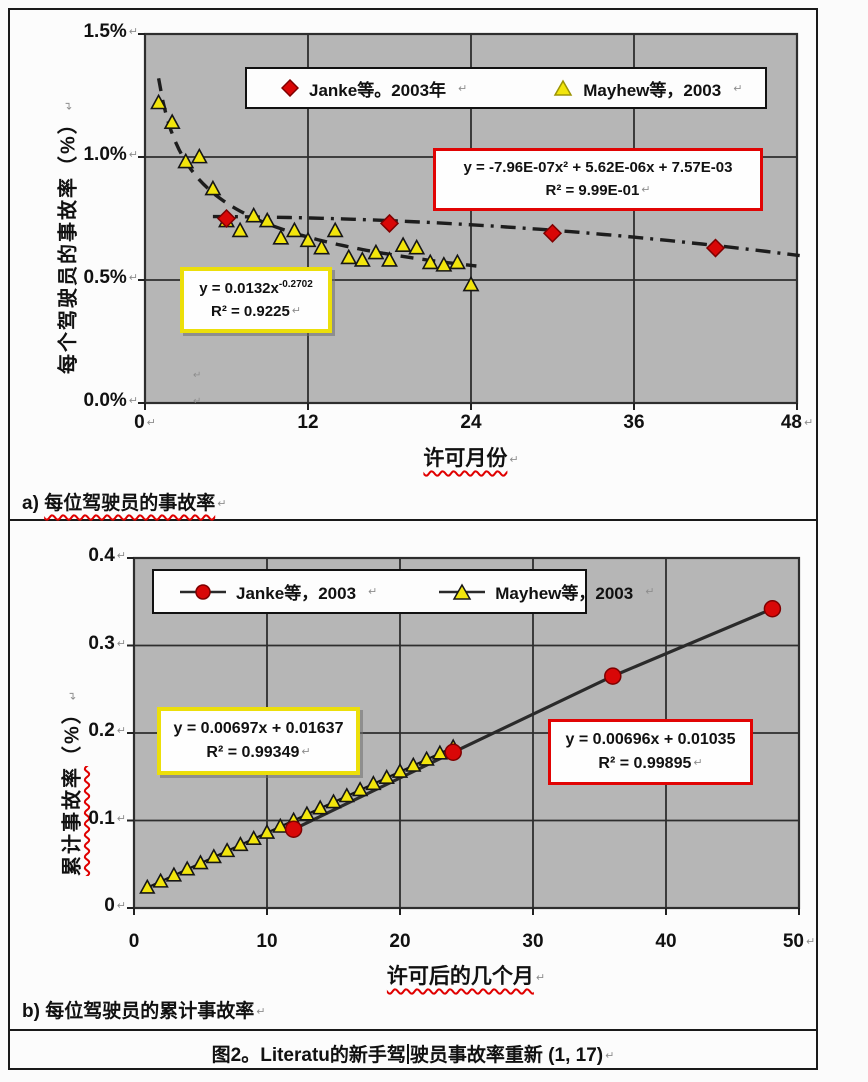 The width and height of the screenshot is (868, 1082). What do you see at coordinates (250, 311) in the screenshot?
I see `r-squared-text: R² = 0.9225` at bounding box center [250, 311].